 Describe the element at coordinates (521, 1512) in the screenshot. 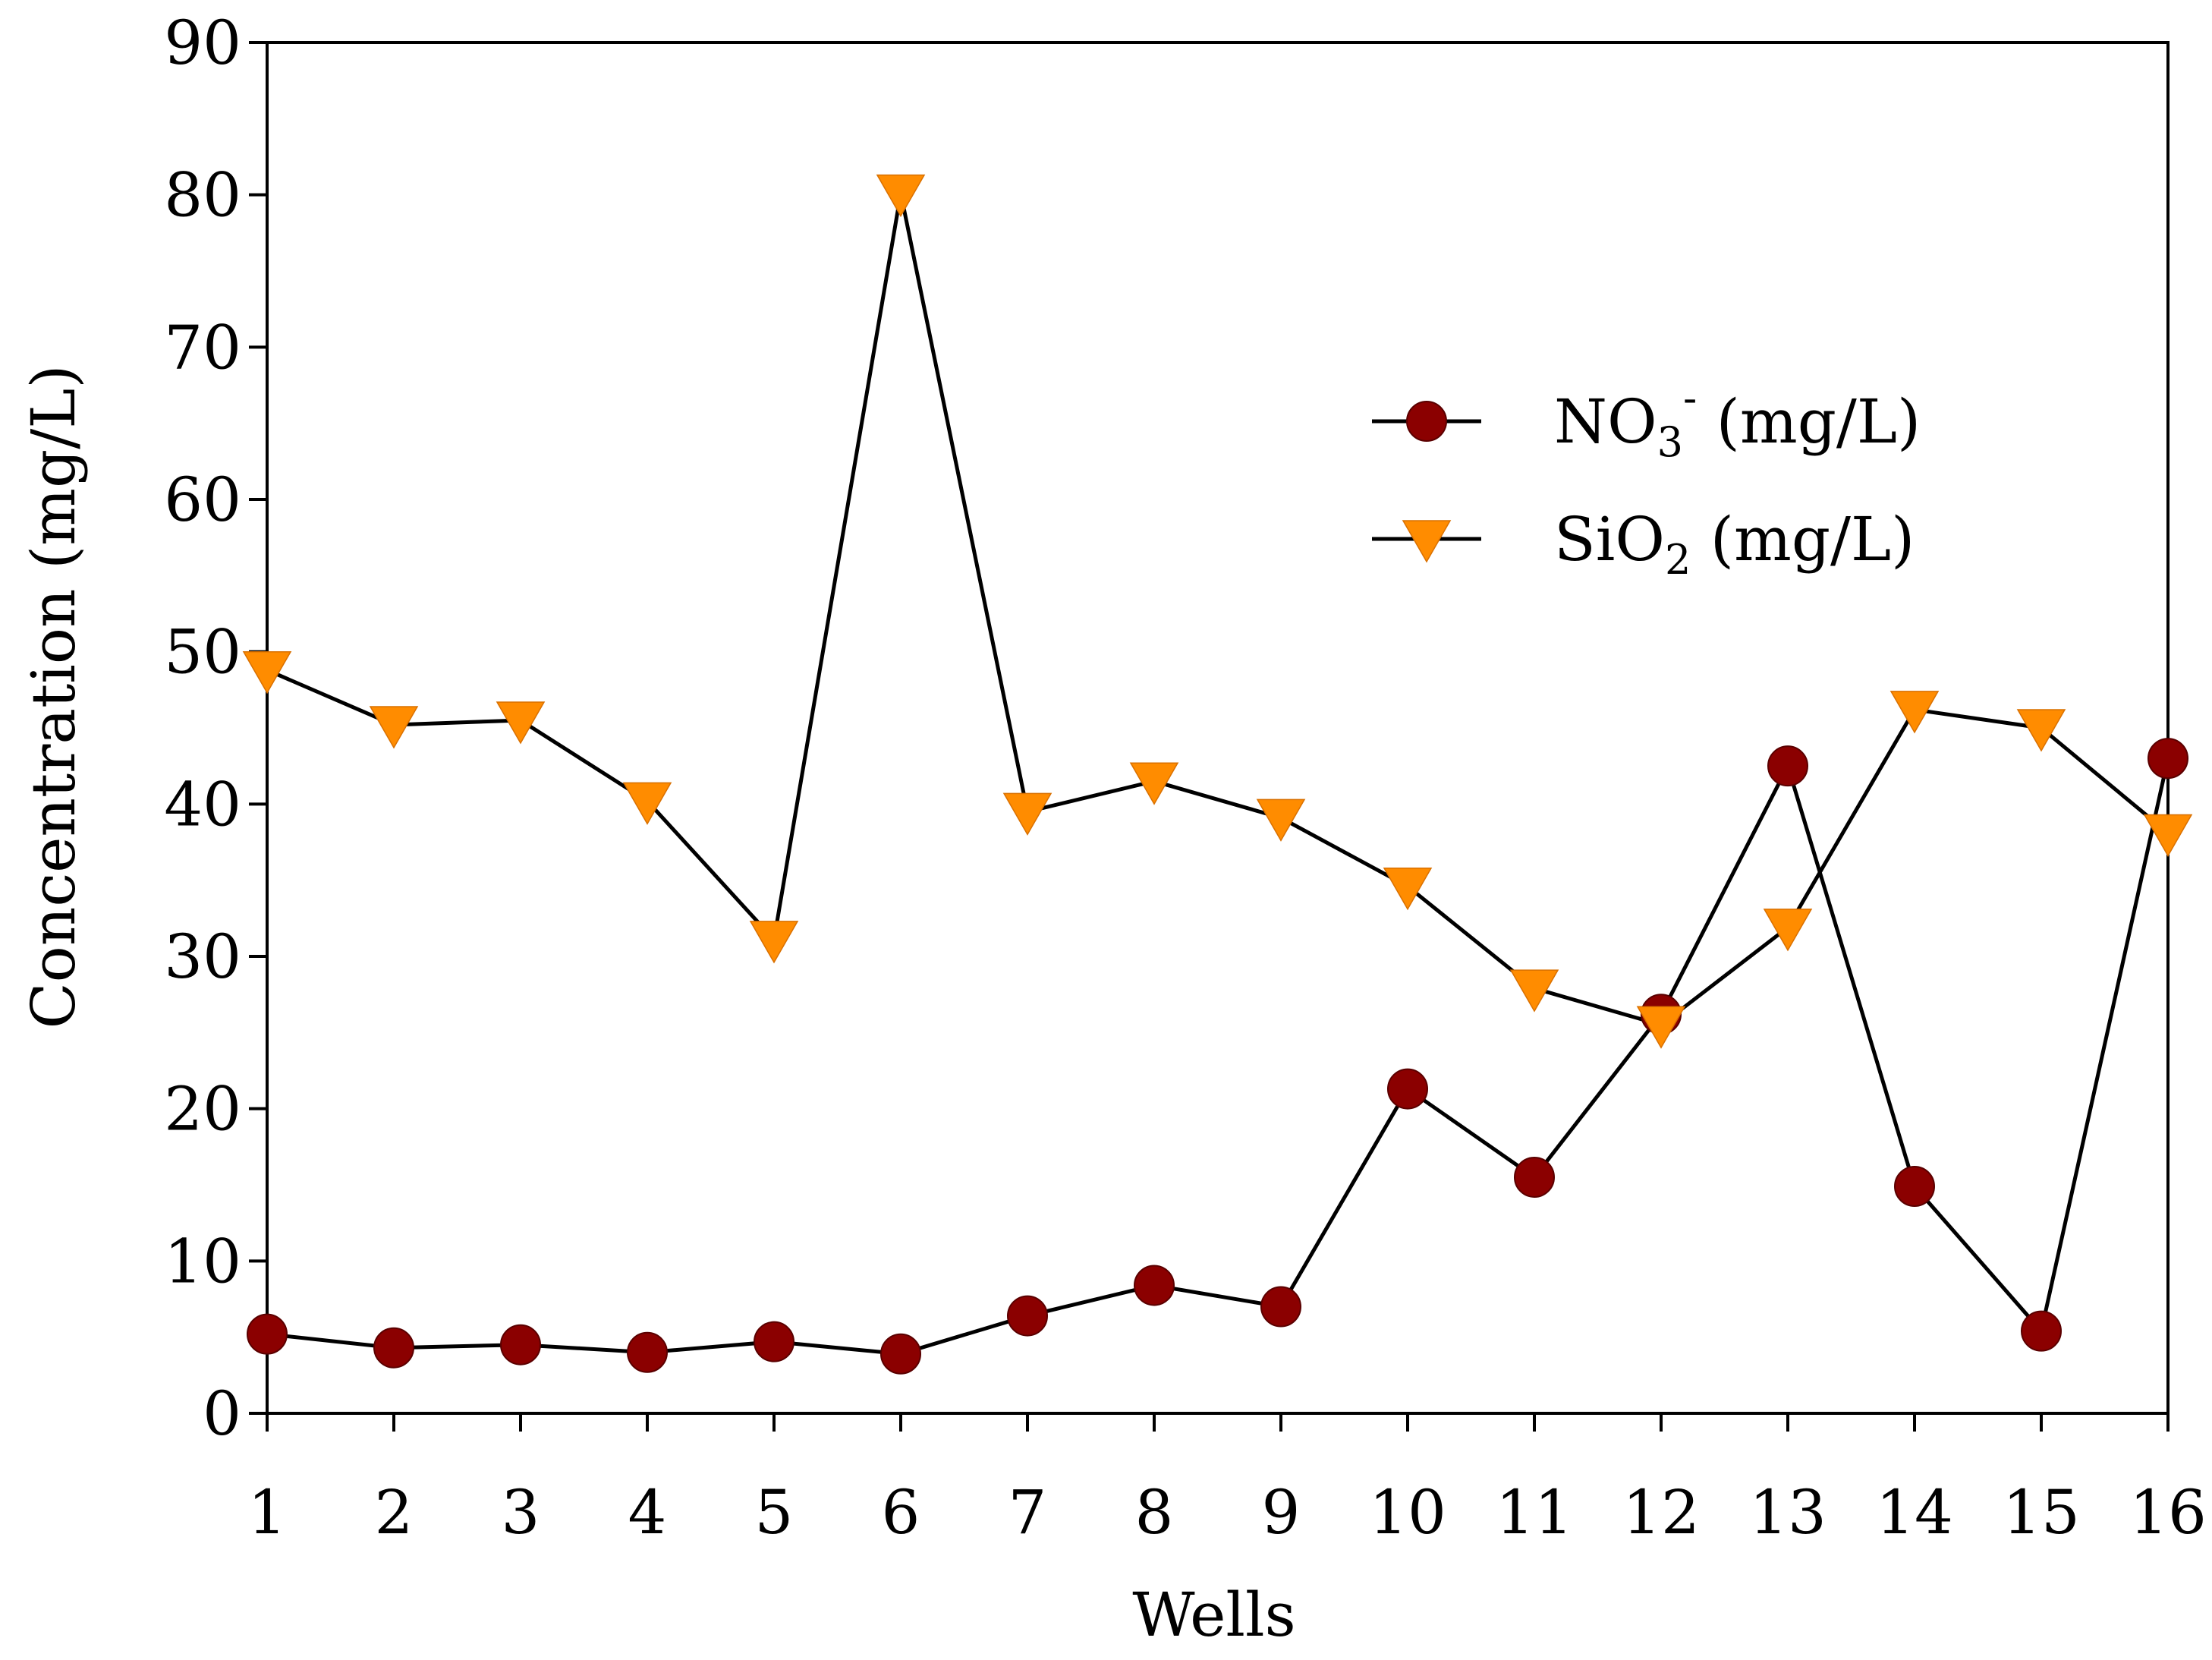

I see `x-tick-label: 3` at that location.